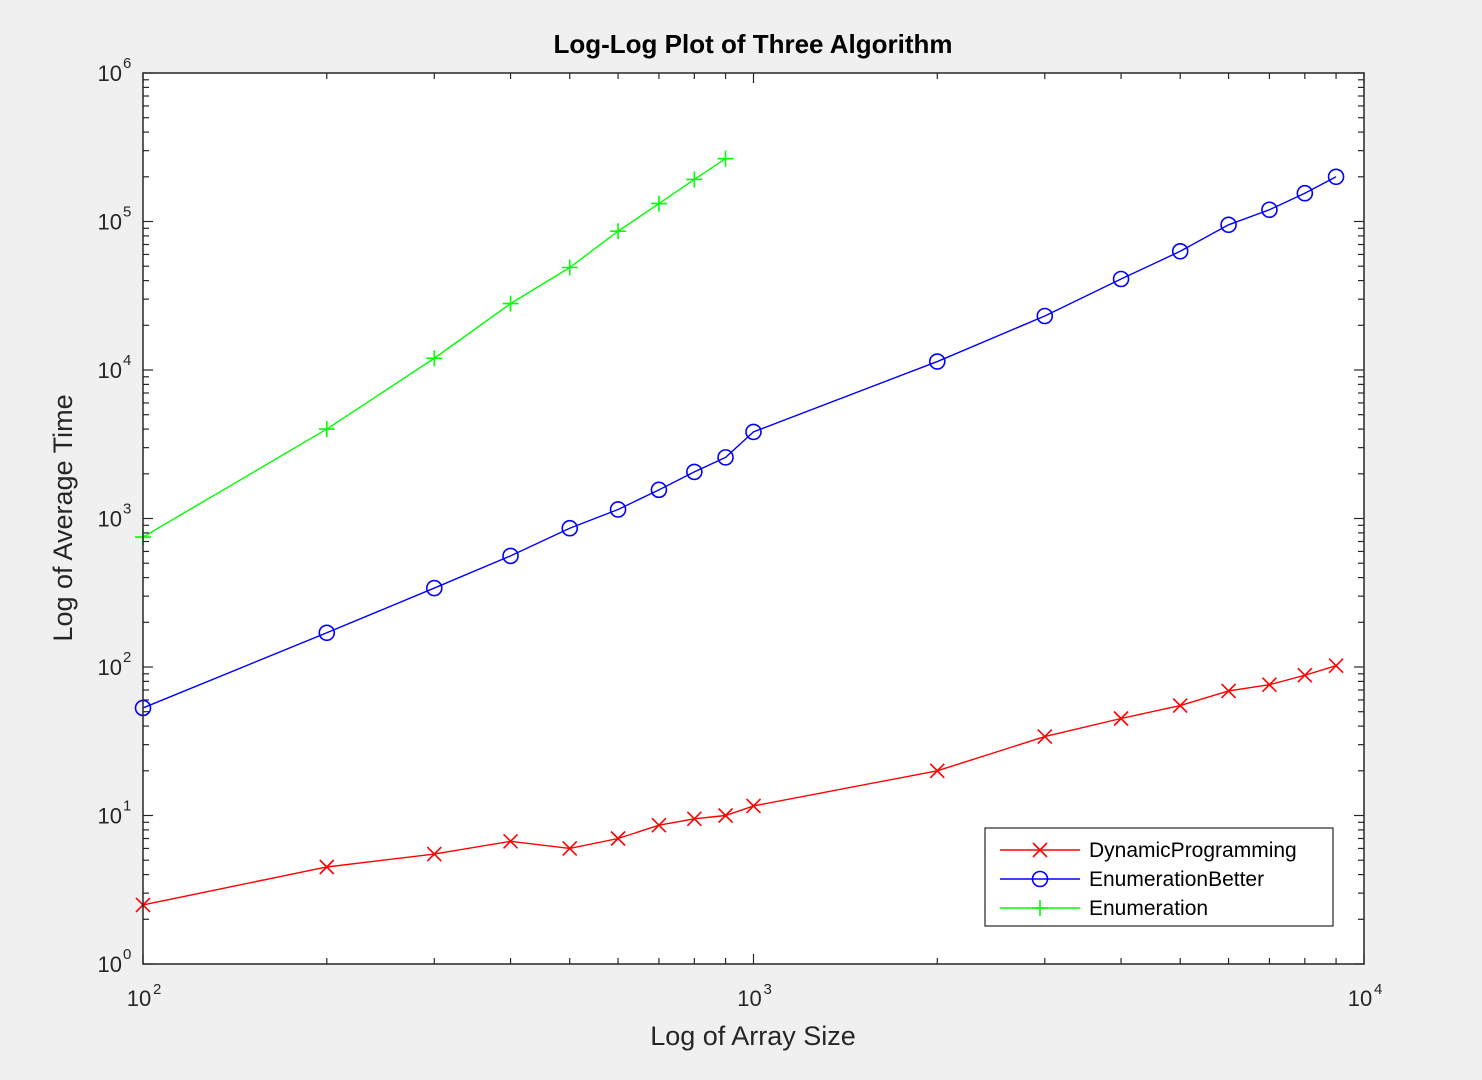 This screenshot has width=1482, height=1080. I want to click on y-tick-label-exponent: 2, so click(127, 657).